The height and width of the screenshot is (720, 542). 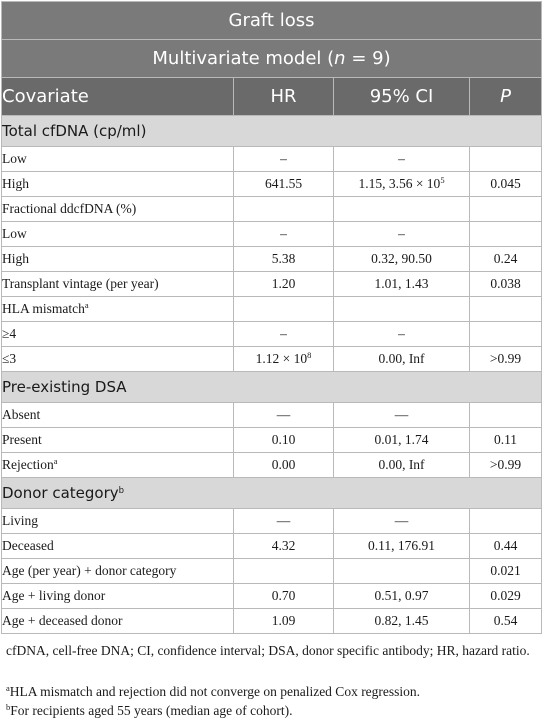 What do you see at coordinates (117, 309) in the screenshot?
I see `row-label: HLA mismatcha` at bounding box center [117, 309].